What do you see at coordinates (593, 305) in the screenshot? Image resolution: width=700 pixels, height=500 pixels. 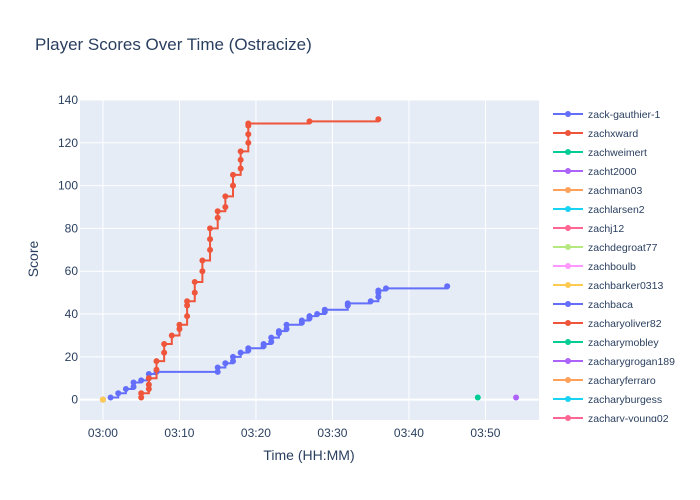 I see `legend-item: zachbaca` at bounding box center [593, 305].